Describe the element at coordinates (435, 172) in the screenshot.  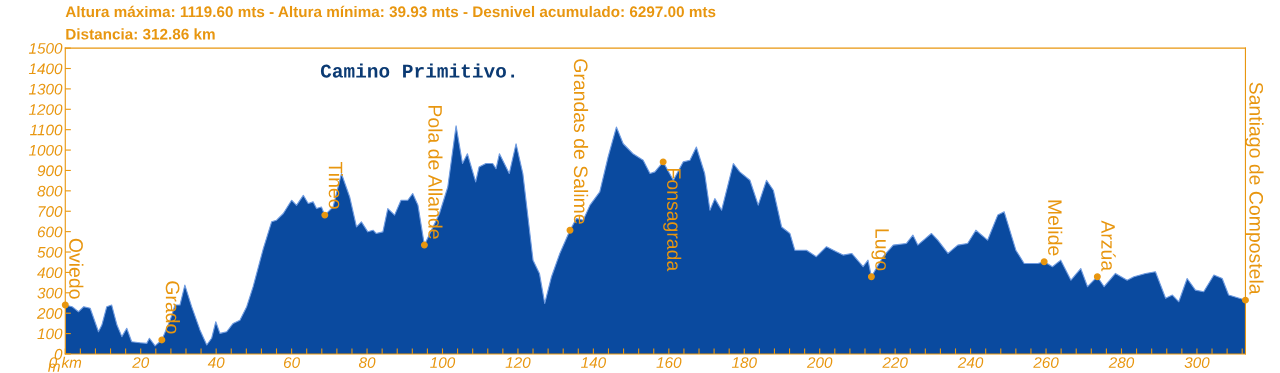
I see `annotation: Pola de Allande` at that location.